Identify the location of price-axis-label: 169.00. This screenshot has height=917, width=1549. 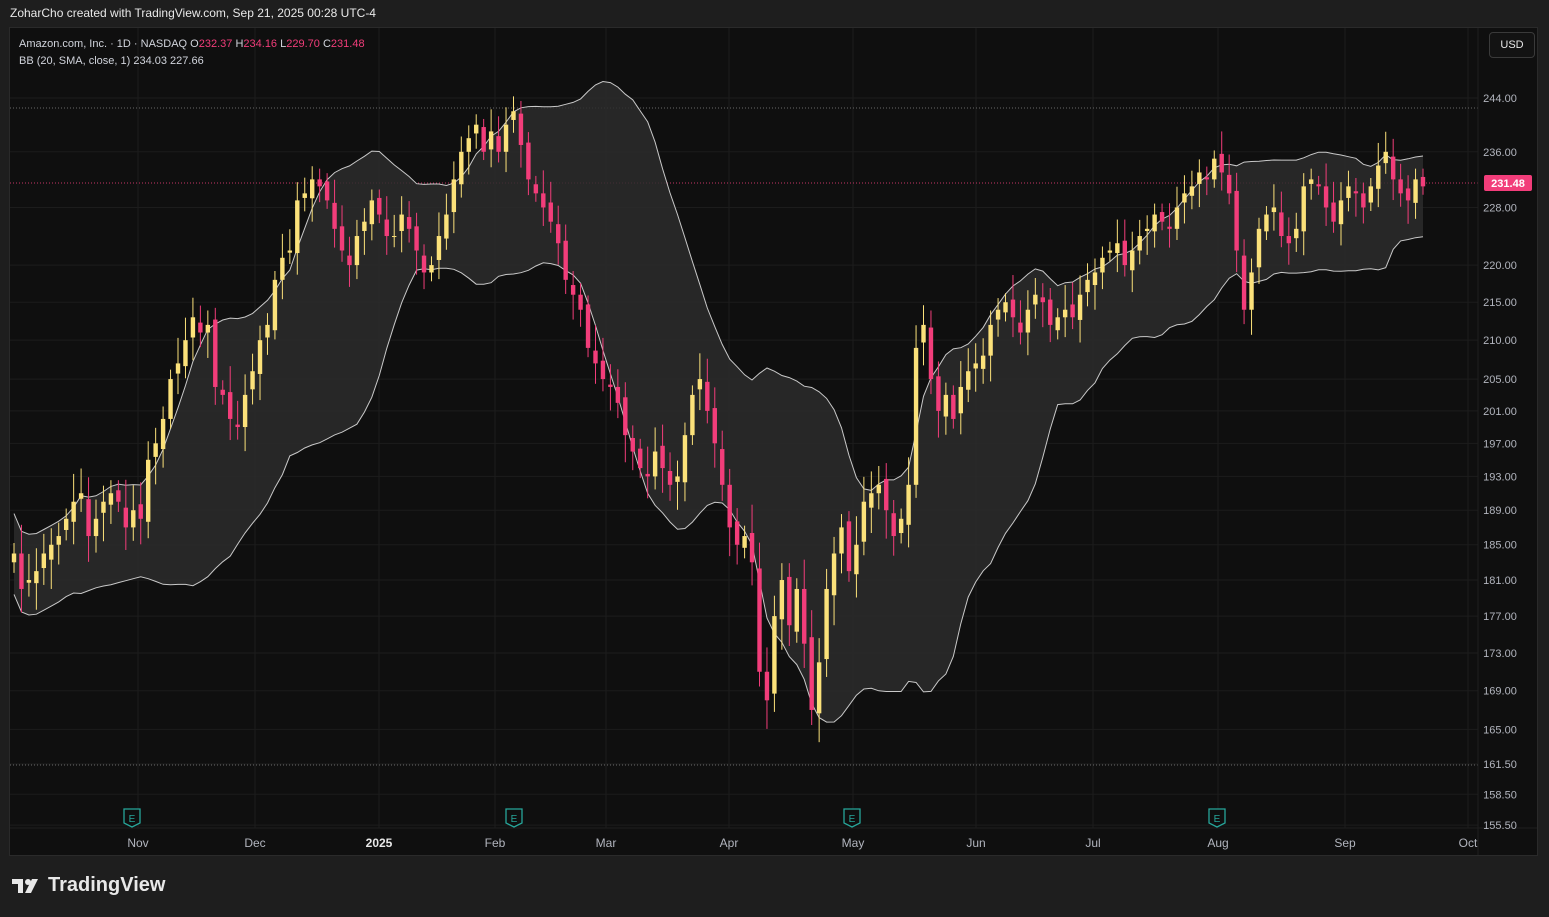
(1500, 692).